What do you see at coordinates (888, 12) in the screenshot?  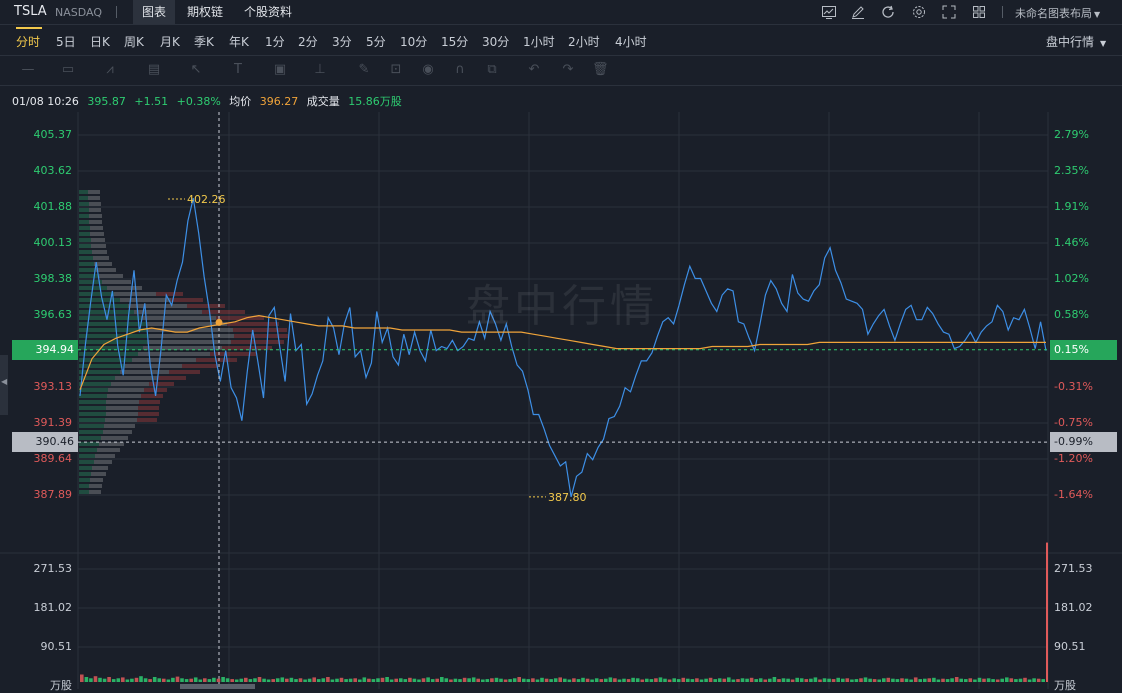 I see `refresh-icon` at bounding box center [888, 12].